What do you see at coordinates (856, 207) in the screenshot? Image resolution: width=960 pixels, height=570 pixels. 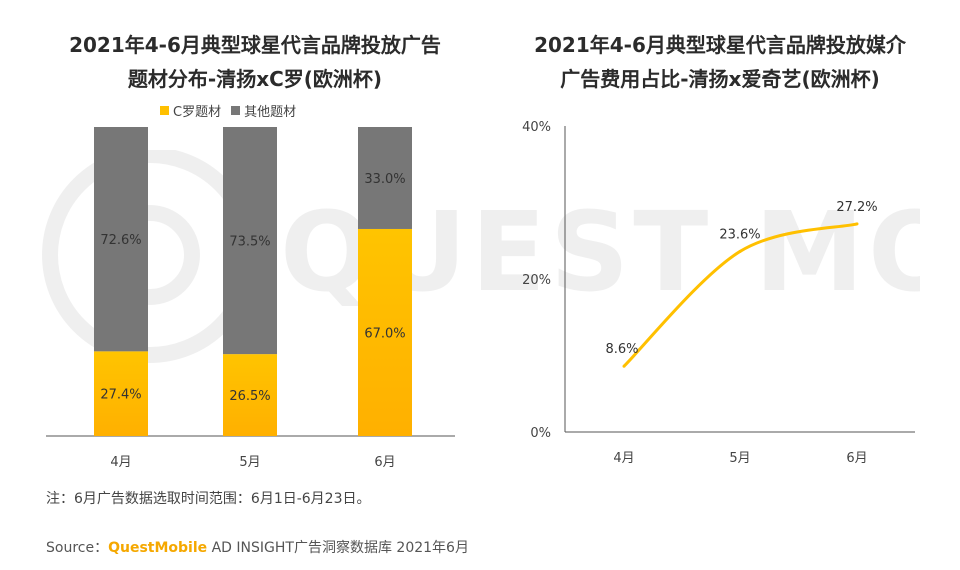 I see `data-label-3: 27.2%` at bounding box center [856, 207].